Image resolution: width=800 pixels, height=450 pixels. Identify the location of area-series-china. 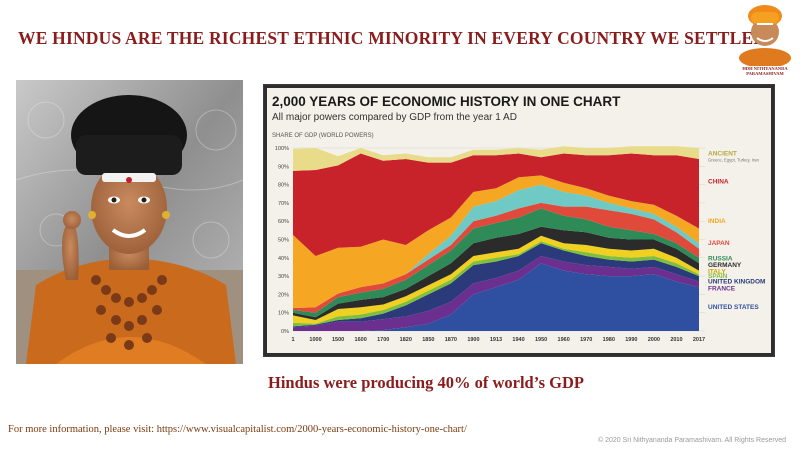
(496, 204).